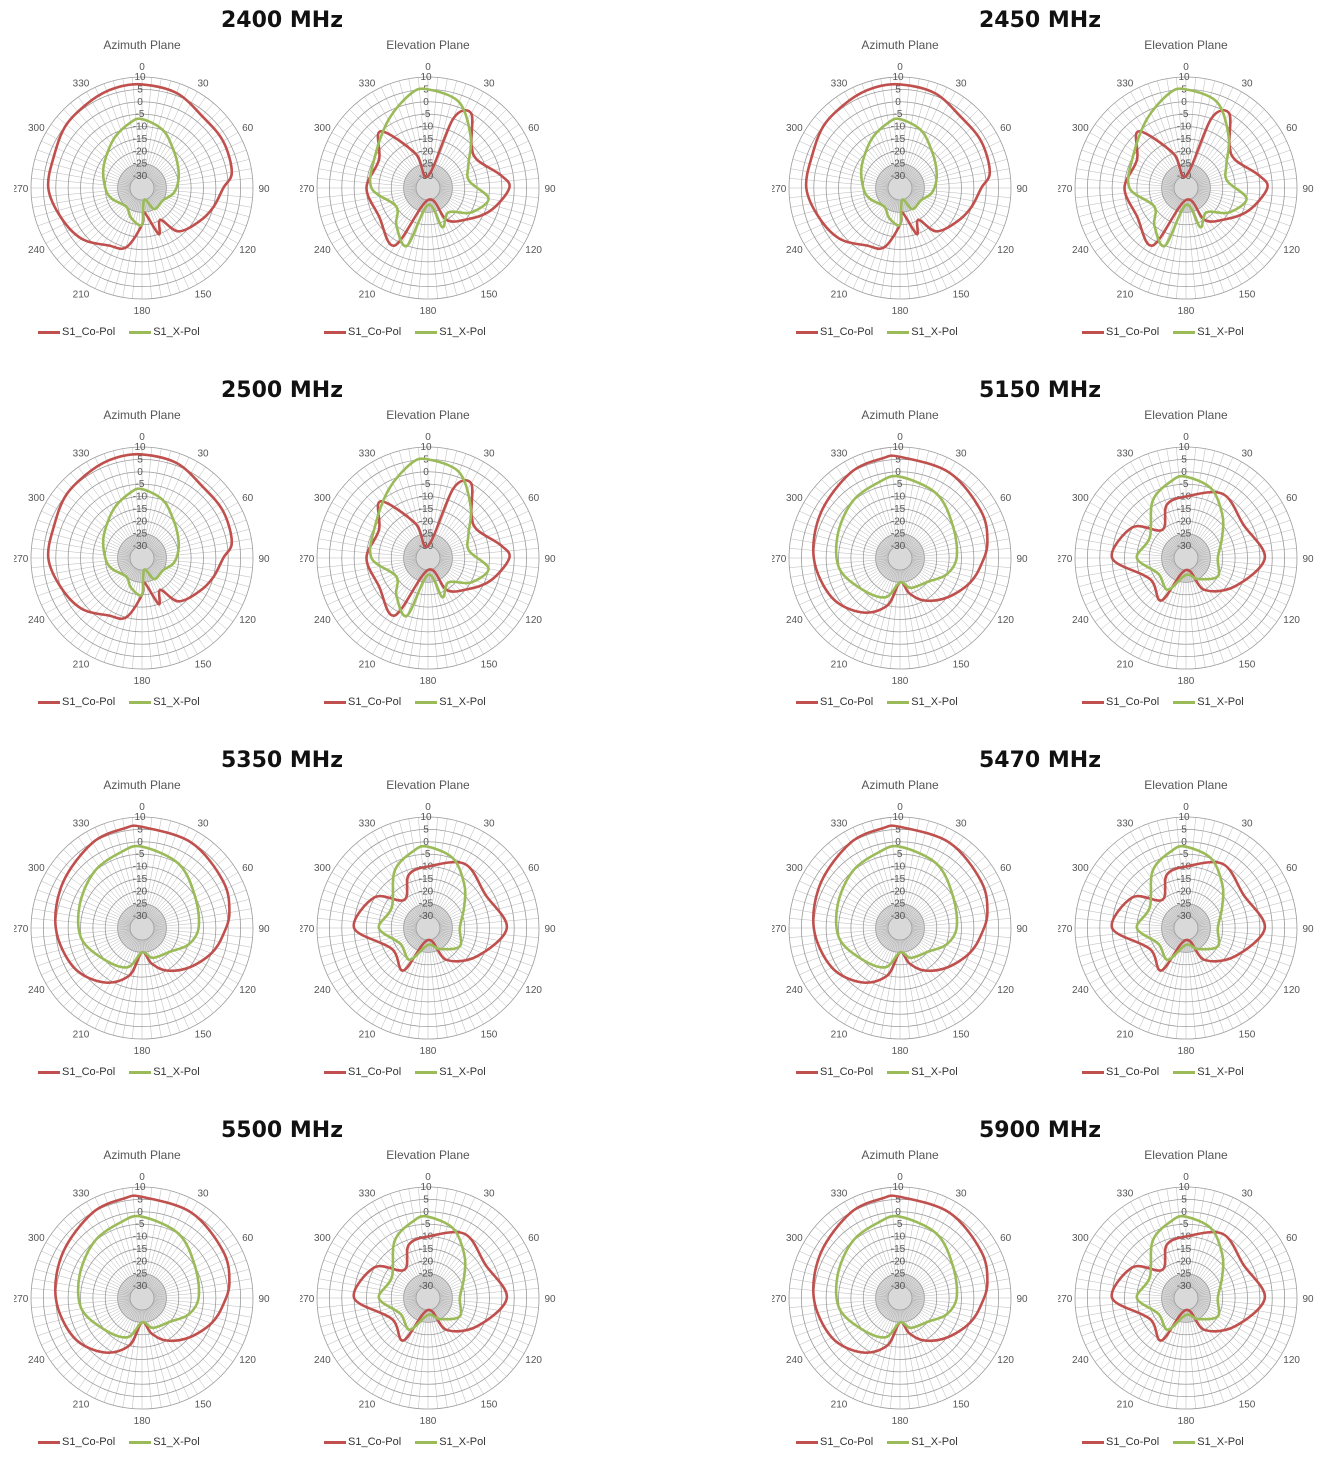 This screenshot has height=1462, width=1328. Describe the element at coordinates (1308, 1299) in the screenshot. I see `angle-tick-label: 90` at that location.